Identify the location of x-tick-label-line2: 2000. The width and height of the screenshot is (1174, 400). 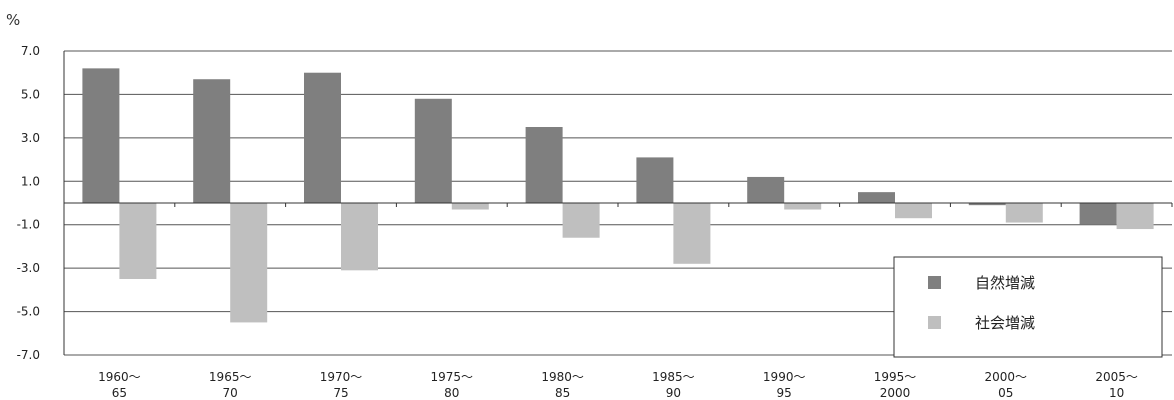
(895, 393).